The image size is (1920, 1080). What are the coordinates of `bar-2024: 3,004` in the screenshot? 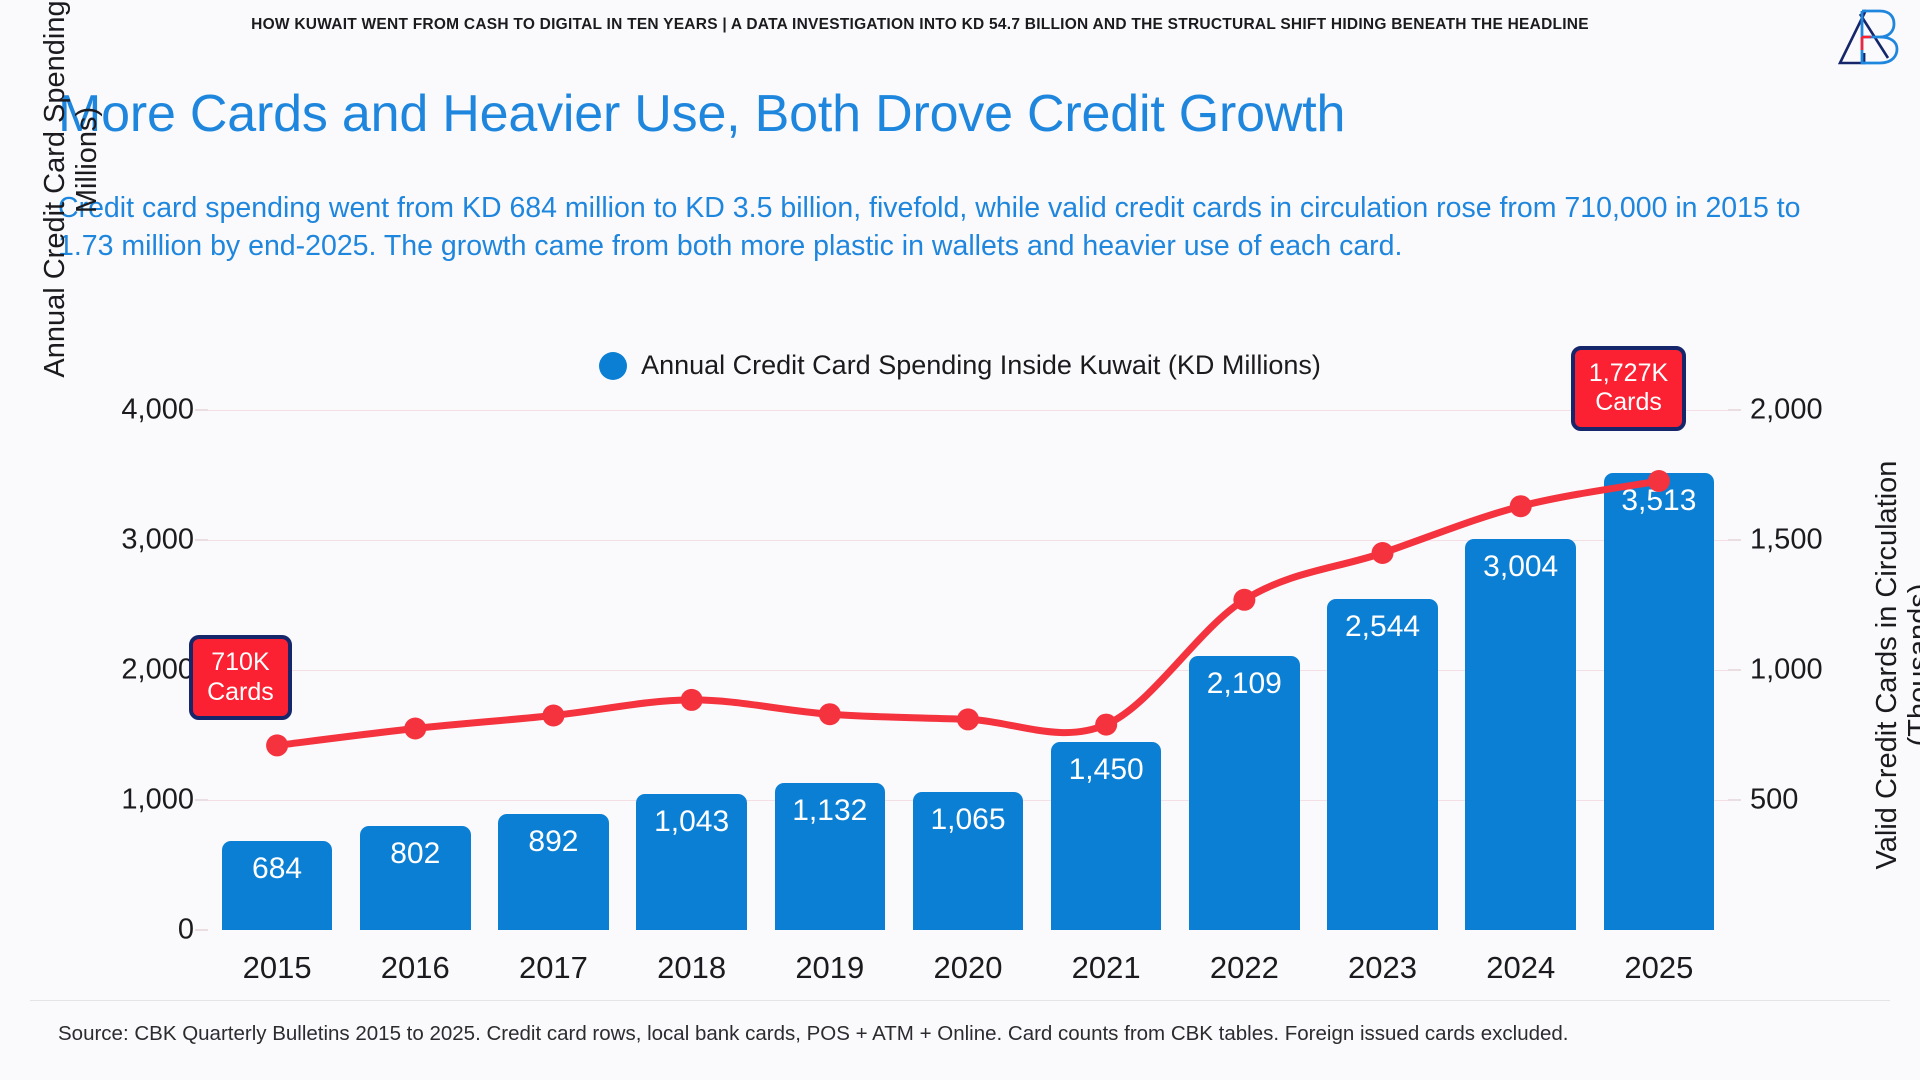 It's located at (1520, 734).